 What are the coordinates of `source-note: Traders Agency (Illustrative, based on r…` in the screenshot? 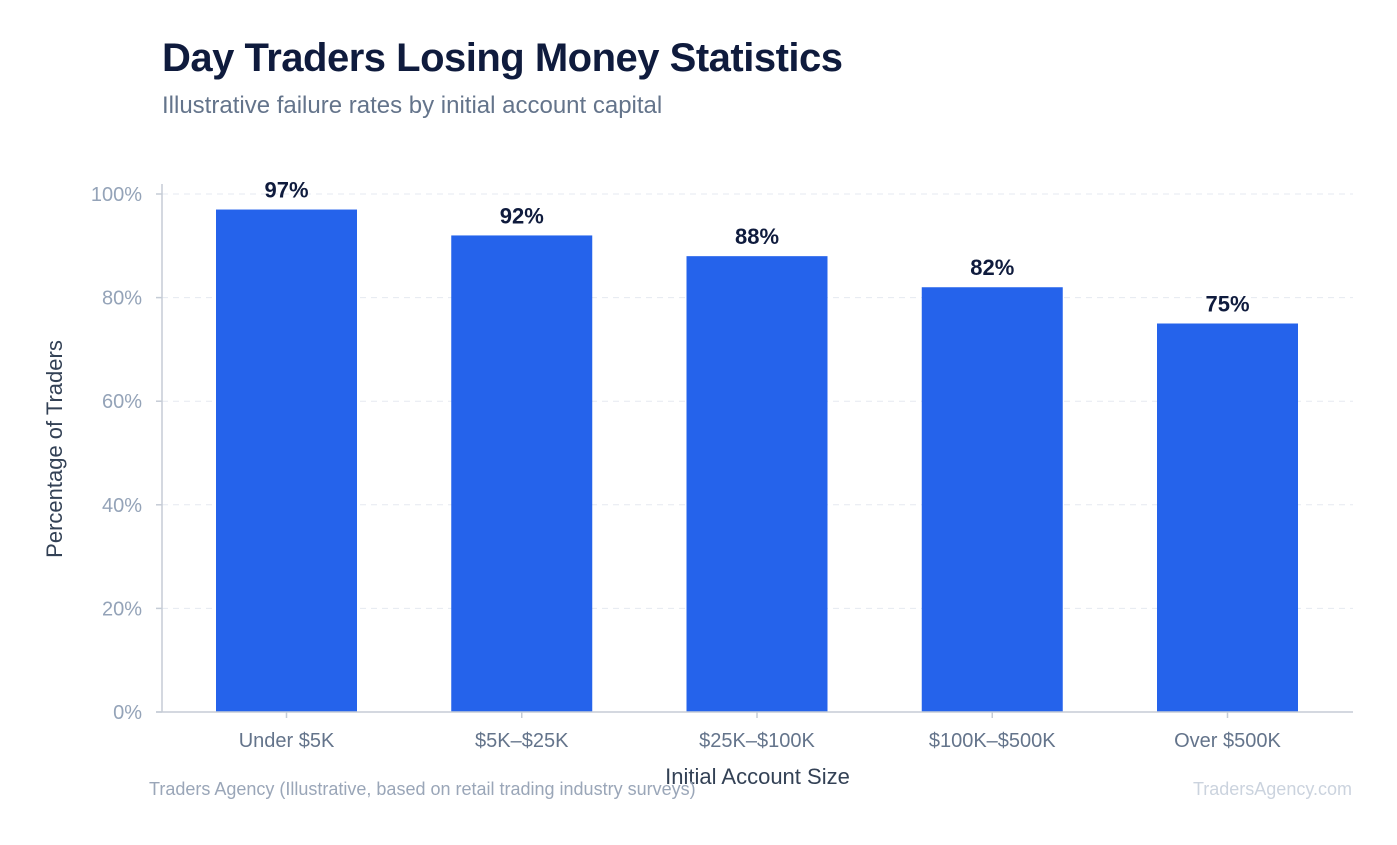 It's located at (422, 789).